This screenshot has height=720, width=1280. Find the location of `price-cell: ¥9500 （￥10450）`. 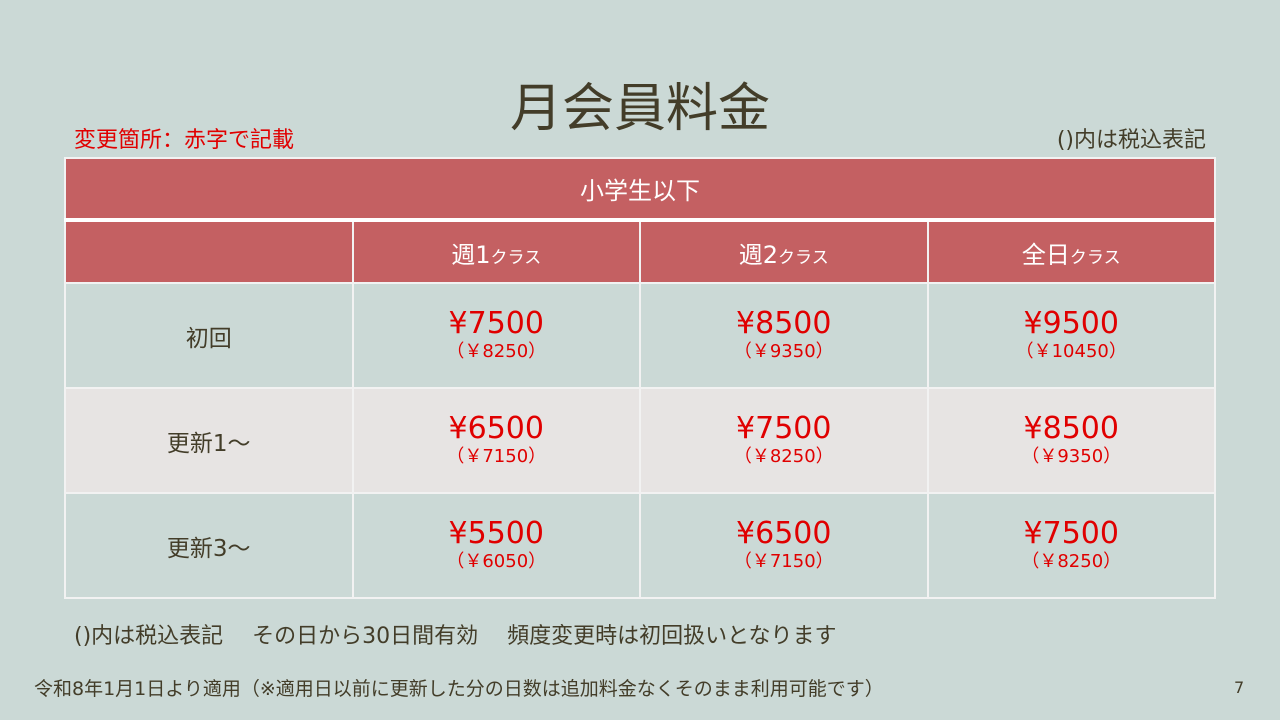

price-cell: ¥9500 （￥10450） is located at coordinates (1071, 335).